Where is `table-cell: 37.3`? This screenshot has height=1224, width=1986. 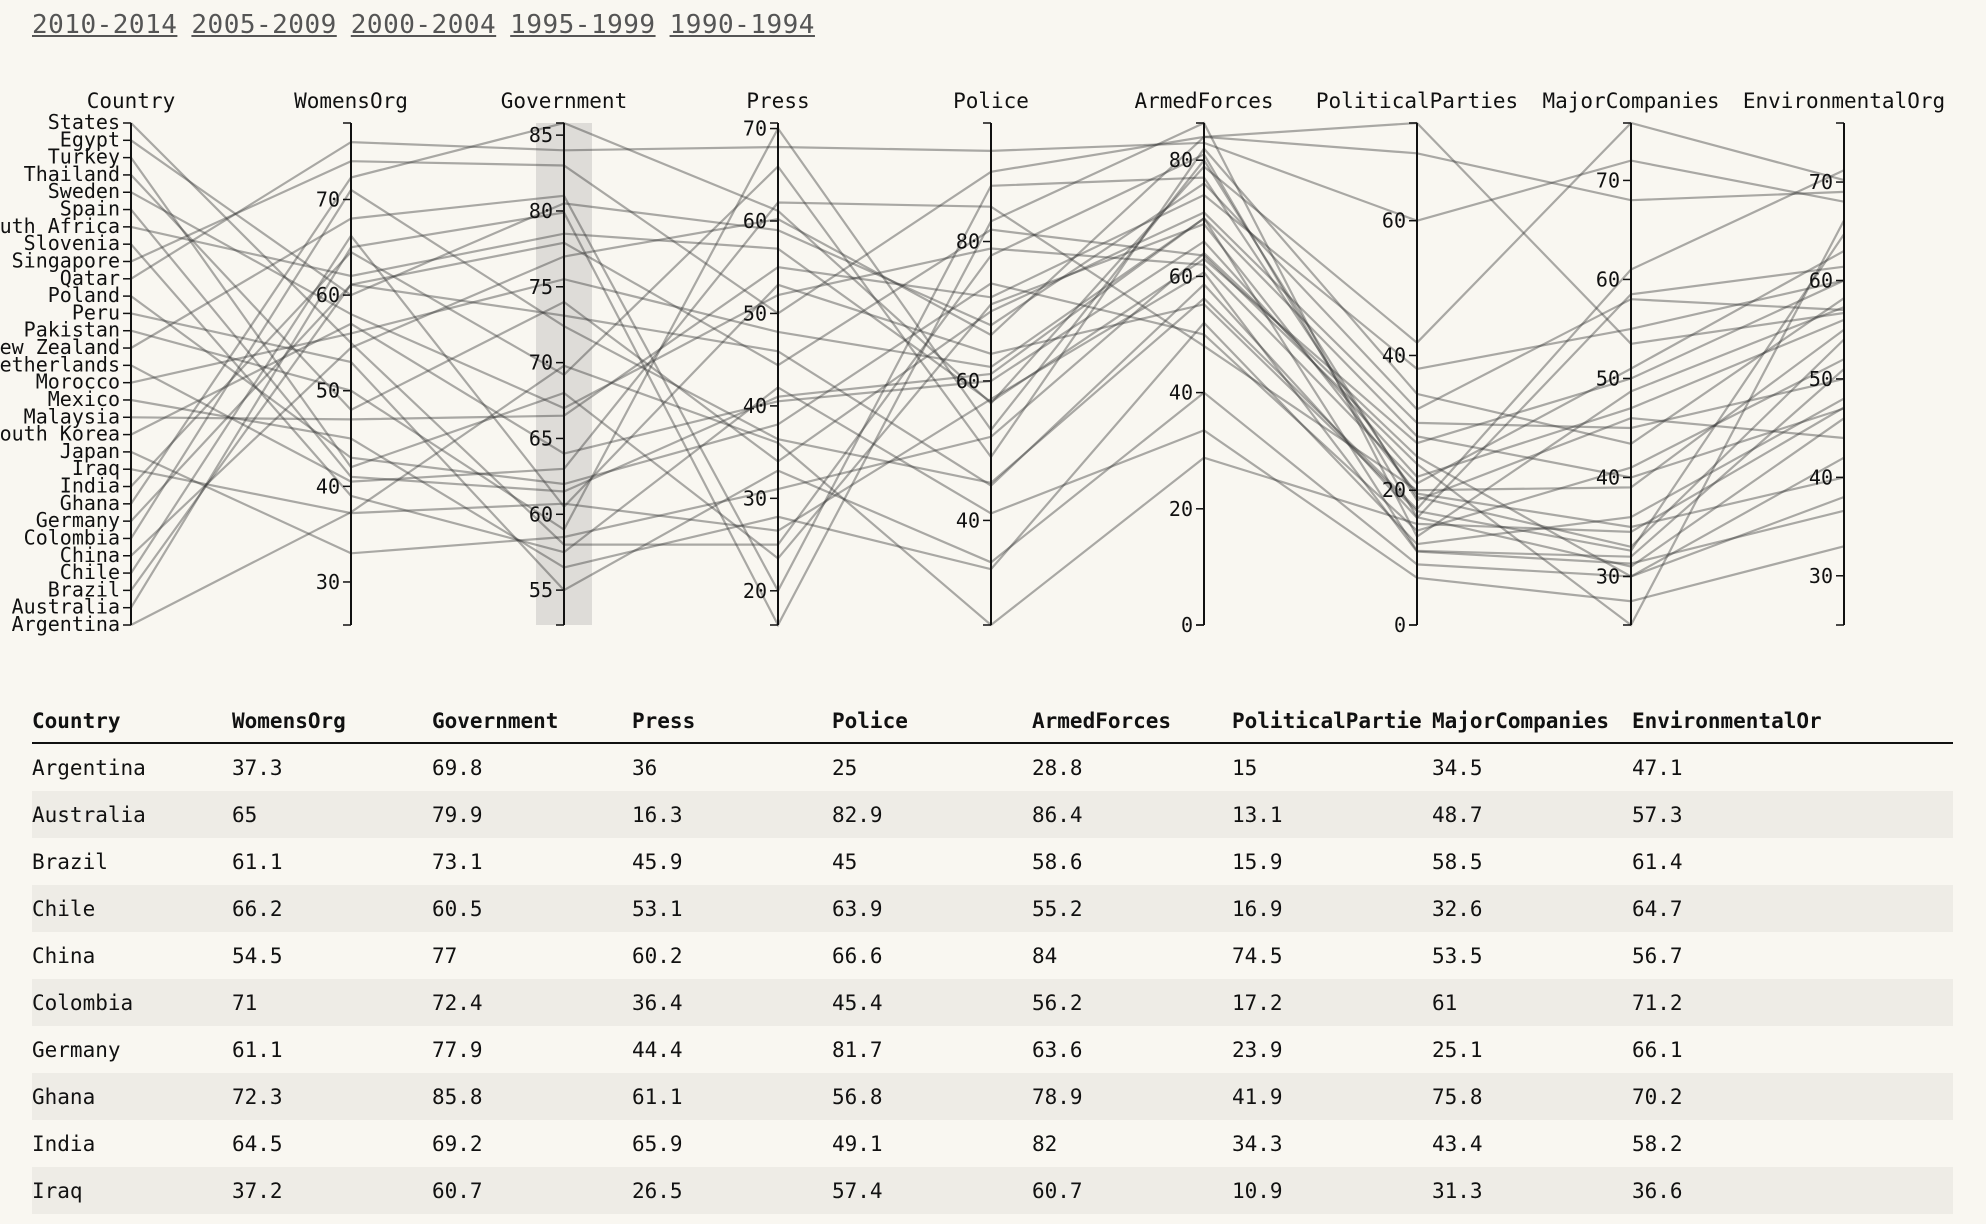 table-cell: 37.3 is located at coordinates (257, 767).